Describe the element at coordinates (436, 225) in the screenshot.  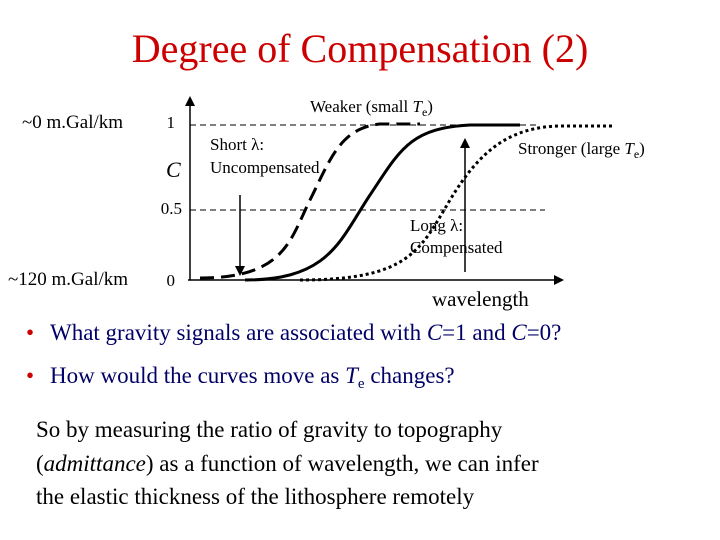
I see `long-label: Long λ:` at that location.